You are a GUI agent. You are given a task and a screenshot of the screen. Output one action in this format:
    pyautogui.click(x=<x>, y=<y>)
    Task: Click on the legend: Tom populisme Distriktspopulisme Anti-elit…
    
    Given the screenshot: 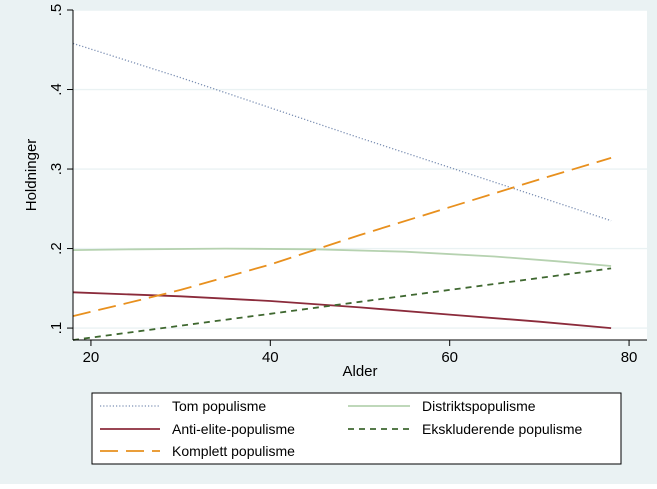 What is the action you would take?
    pyautogui.click(x=356, y=428)
    